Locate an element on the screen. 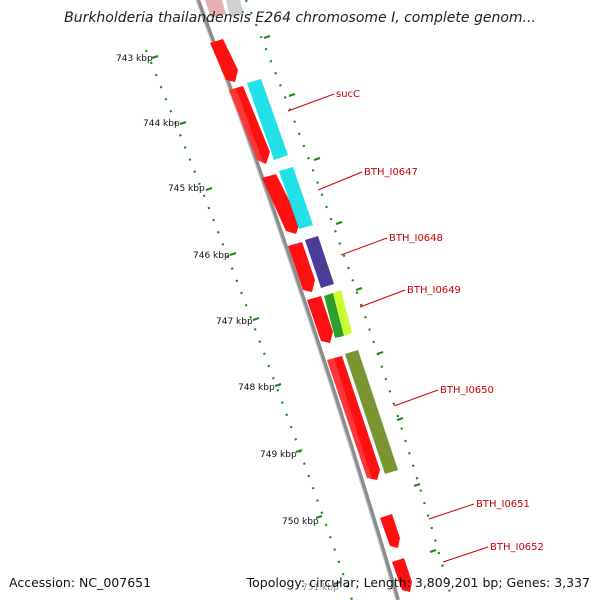 This screenshot has width=600, height=600. gene-label: sucC is located at coordinates (348, 94).